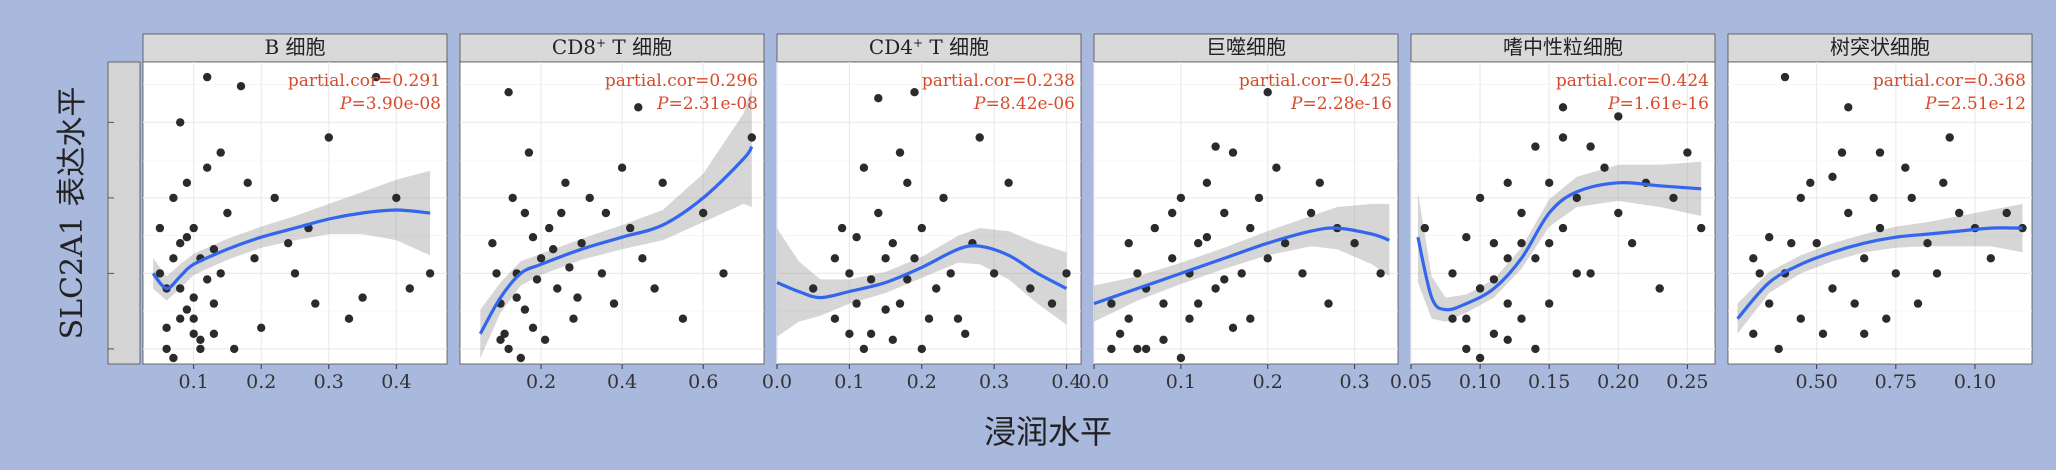 This screenshot has height=470, width=2056. I want to click on x-tick-label: 0.50, so click(1817, 382).